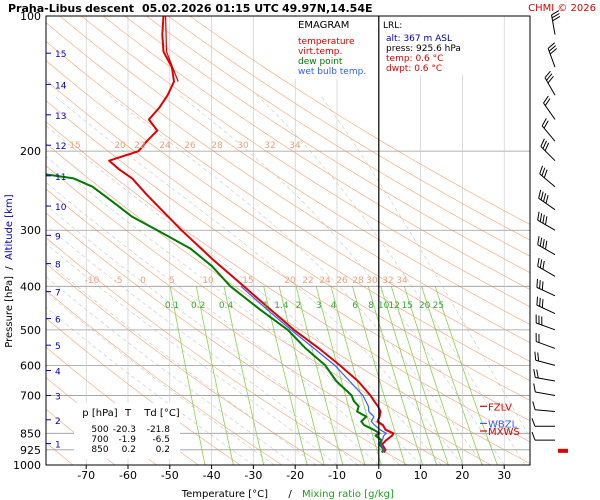  I want to click on theta-label-200: 30, so click(243, 146).